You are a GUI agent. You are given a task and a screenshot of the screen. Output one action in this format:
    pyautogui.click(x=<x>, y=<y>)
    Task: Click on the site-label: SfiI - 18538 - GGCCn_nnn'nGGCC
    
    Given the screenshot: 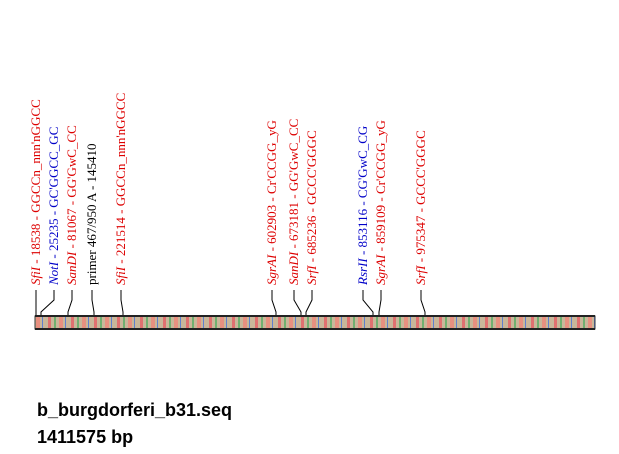 What is the action you would take?
    pyautogui.click(x=35, y=192)
    